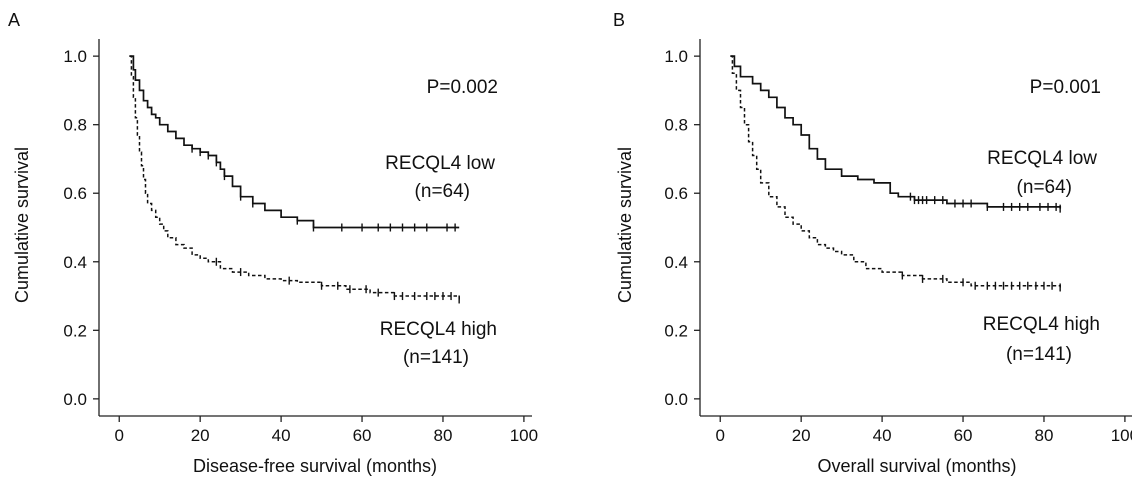  I want to click on panel-b-x-tick-label: 40, so click(882, 435).